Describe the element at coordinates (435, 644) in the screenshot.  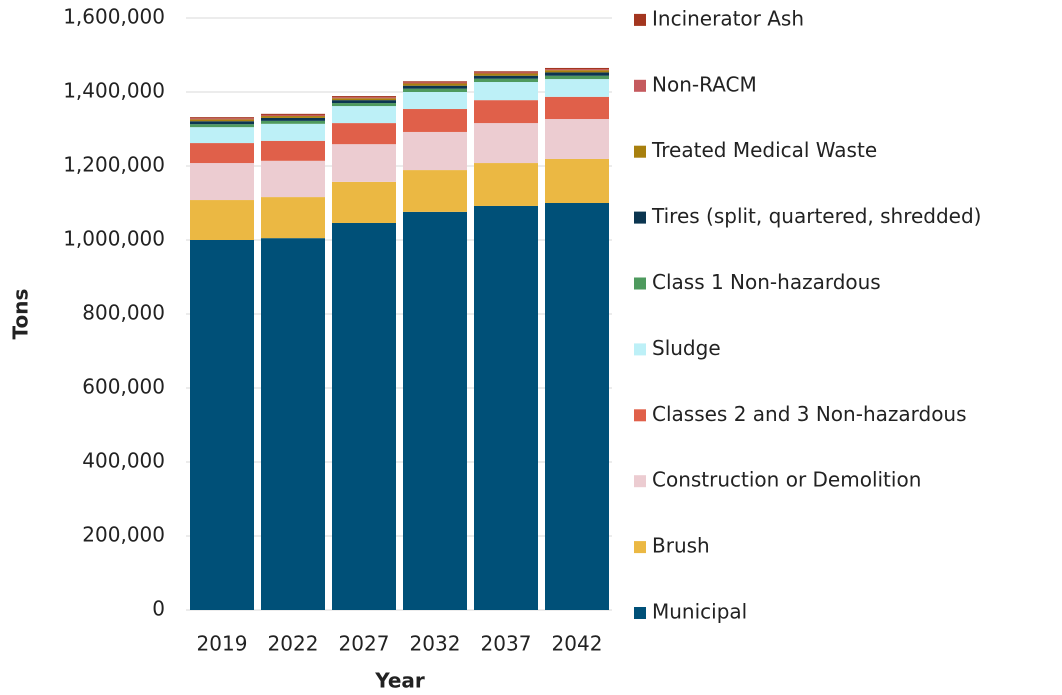
I see `x-tick-label: 2032` at that location.